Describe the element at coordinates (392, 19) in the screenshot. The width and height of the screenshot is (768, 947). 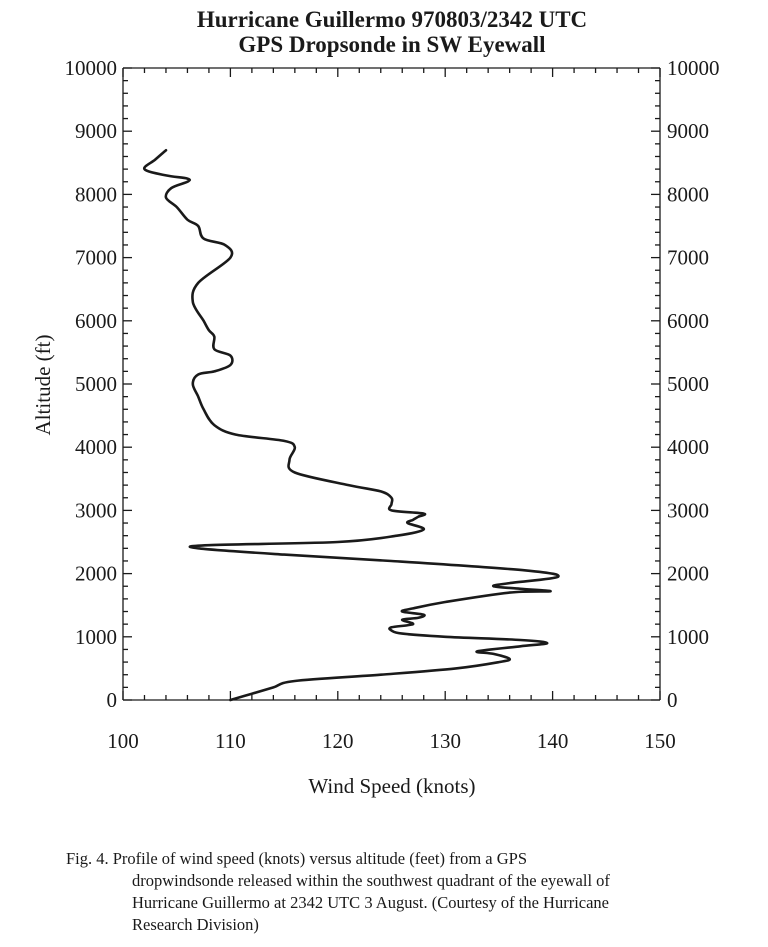
I see `chart-title: Hurricane Guillermo 970803/2342 UTC` at that location.